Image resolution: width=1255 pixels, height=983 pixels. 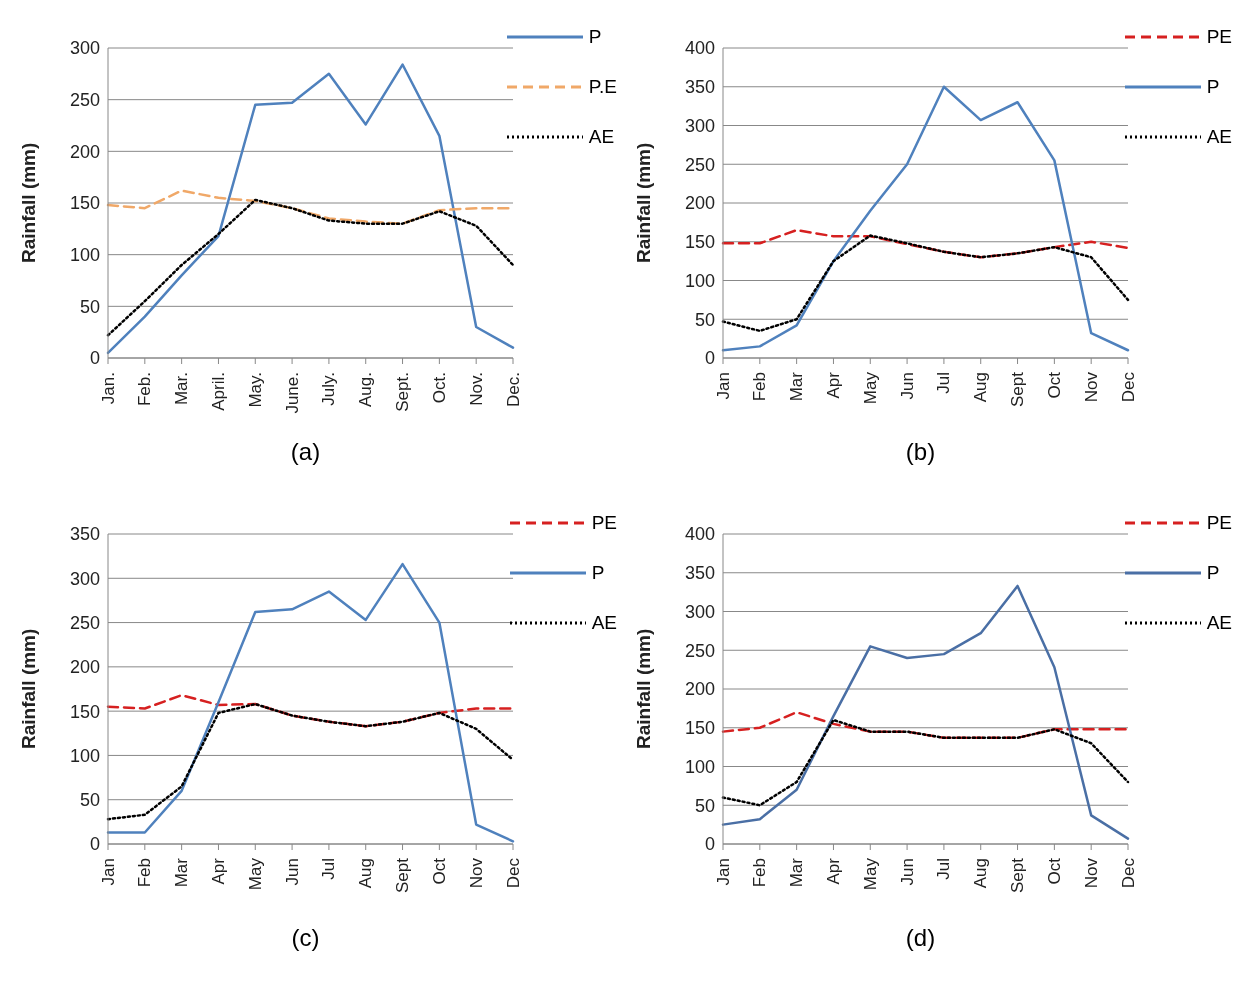 I want to click on x-tick-label: Oct., so click(x=439, y=388).